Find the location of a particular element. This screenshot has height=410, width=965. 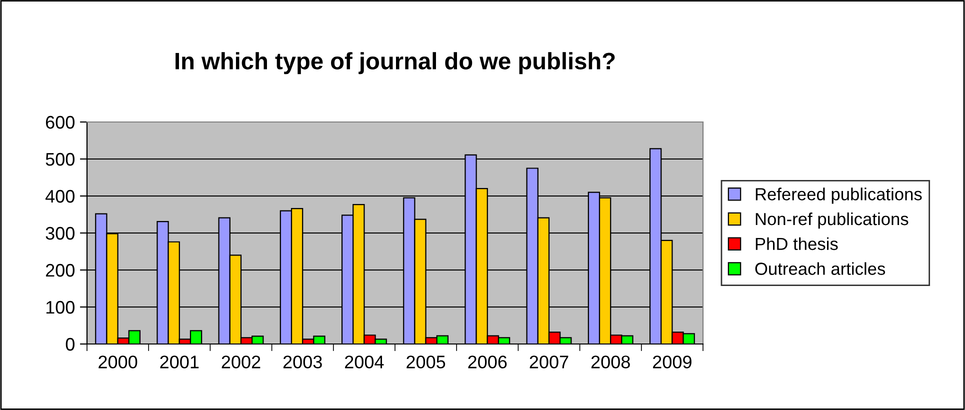

y-tick-label: 400 is located at coordinates (59, 196).